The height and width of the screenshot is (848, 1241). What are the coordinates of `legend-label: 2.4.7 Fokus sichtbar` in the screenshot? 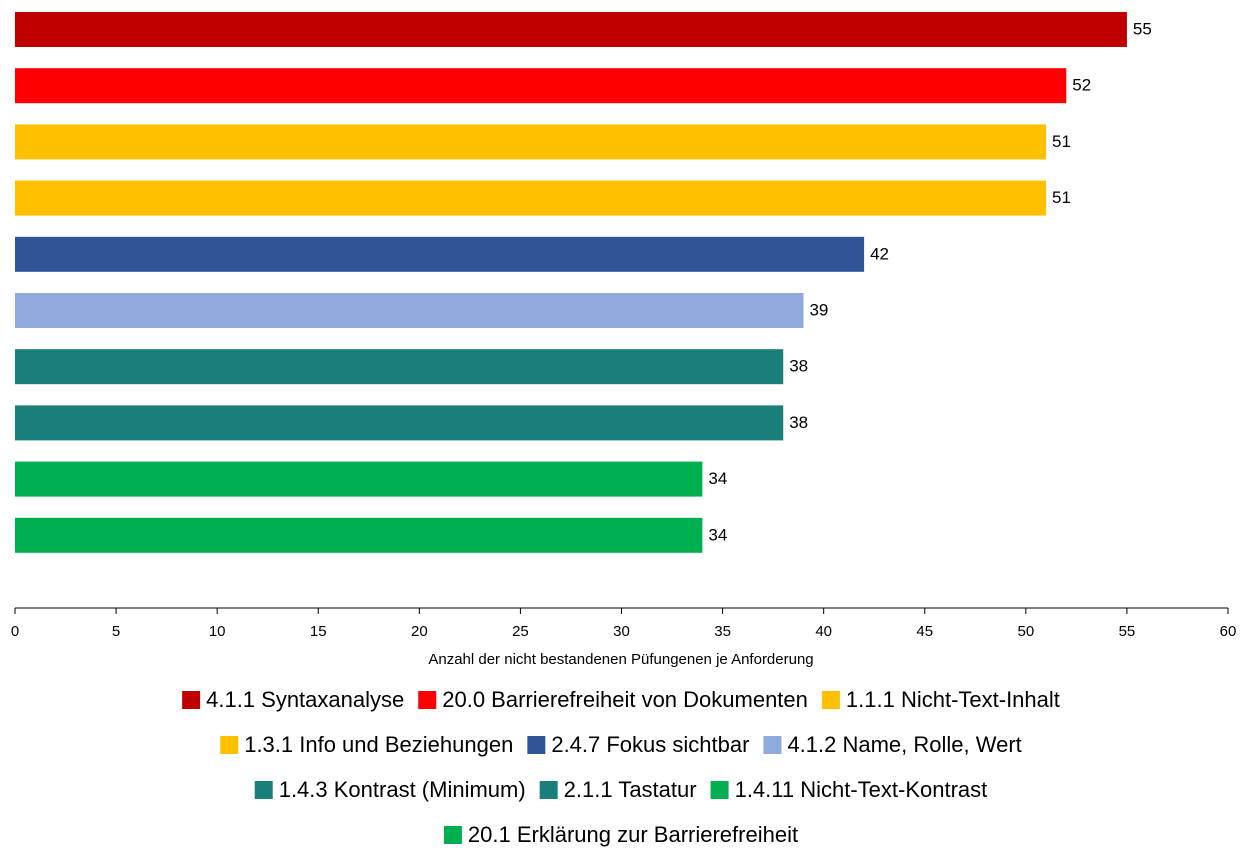 It's located at (650, 744).